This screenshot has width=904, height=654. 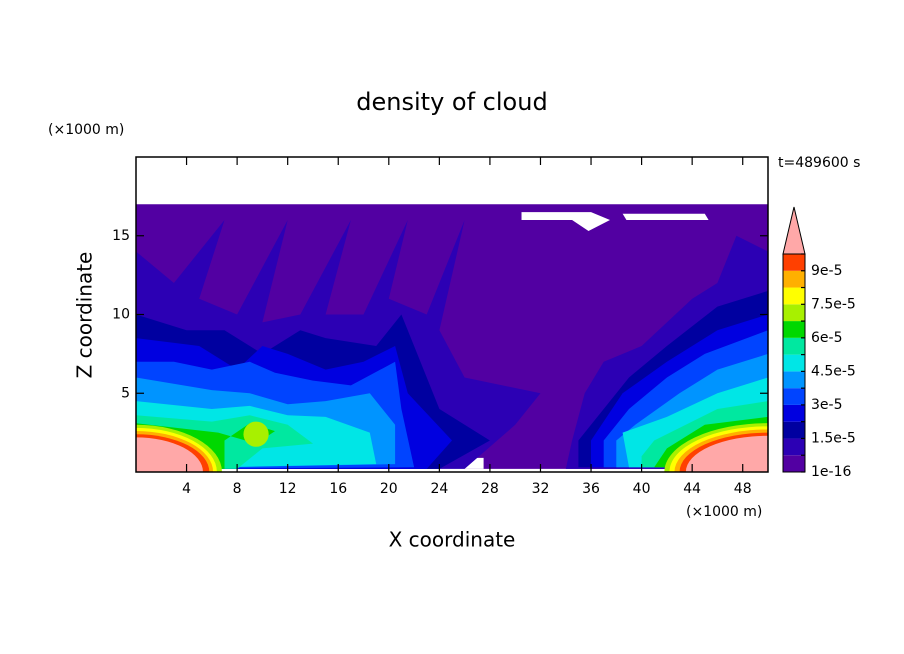 What do you see at coordinates (826, 338) in the screenshot?
I see `colorbar-label: 6e-5` at bounding box center [826, 338].